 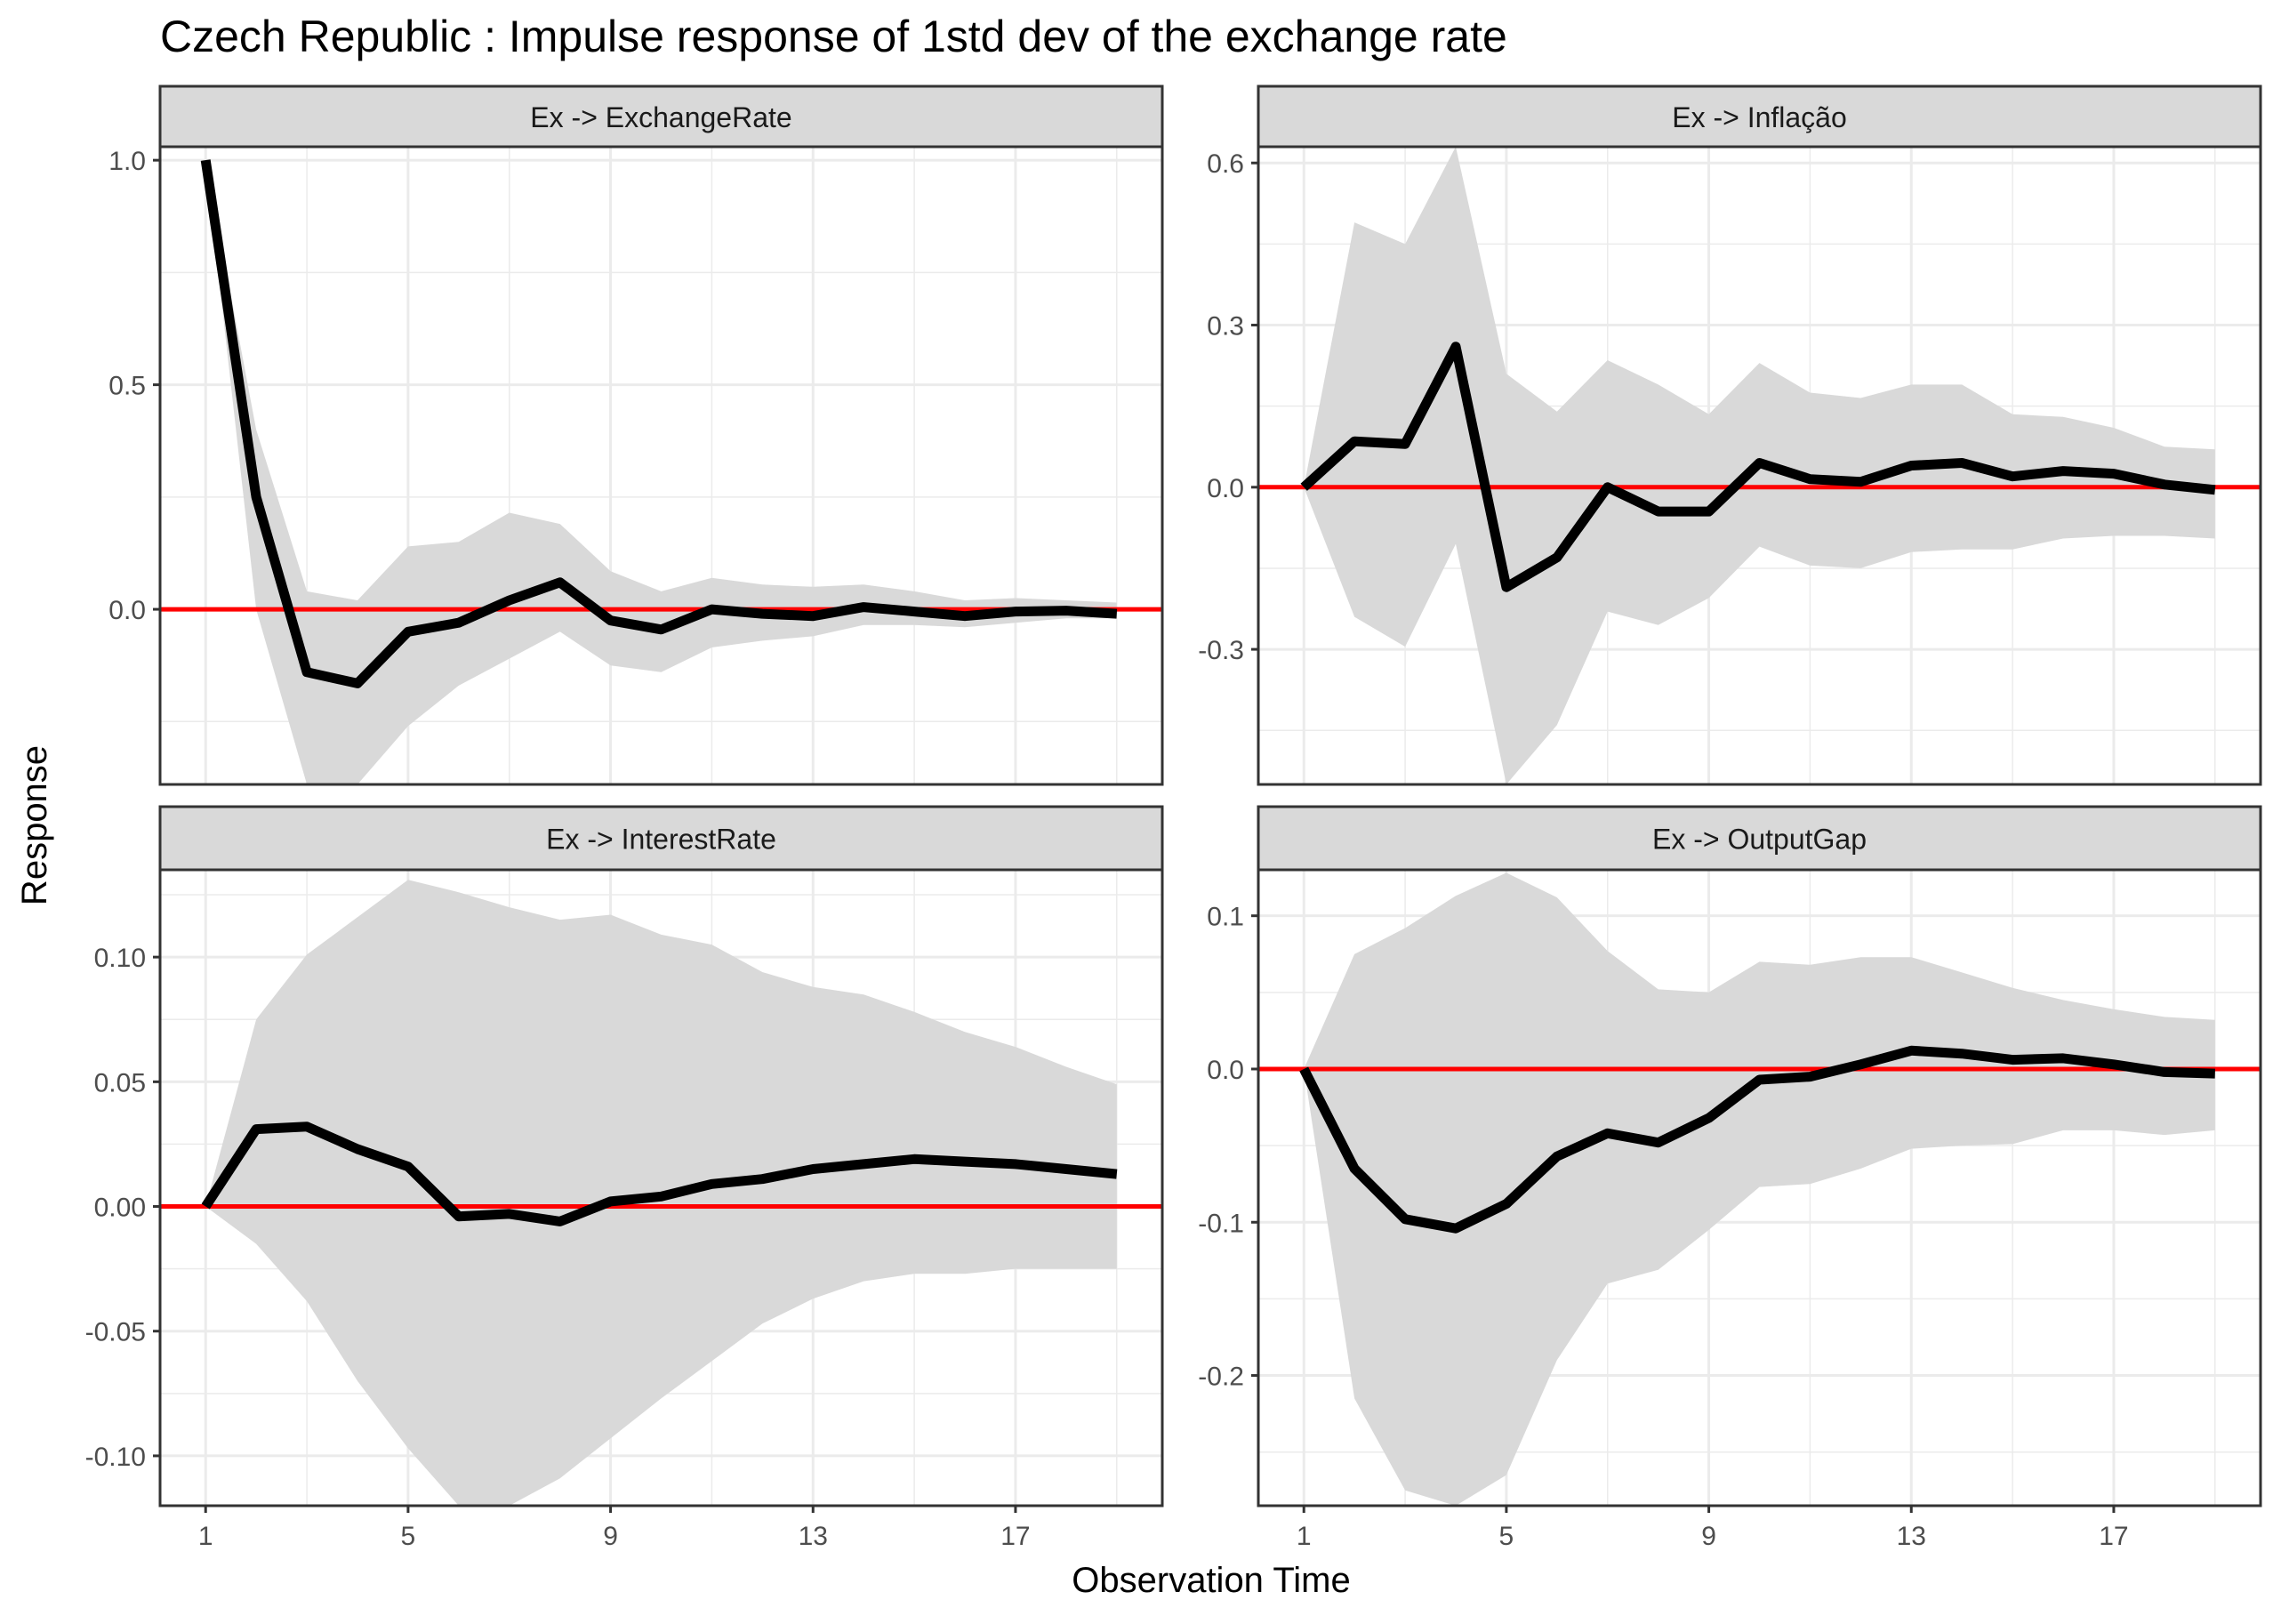 What do you see at coordinates (1221, 650) in the screenshot?
I see `y-tick-label: -0.3` at bounding box center [1221, 650].